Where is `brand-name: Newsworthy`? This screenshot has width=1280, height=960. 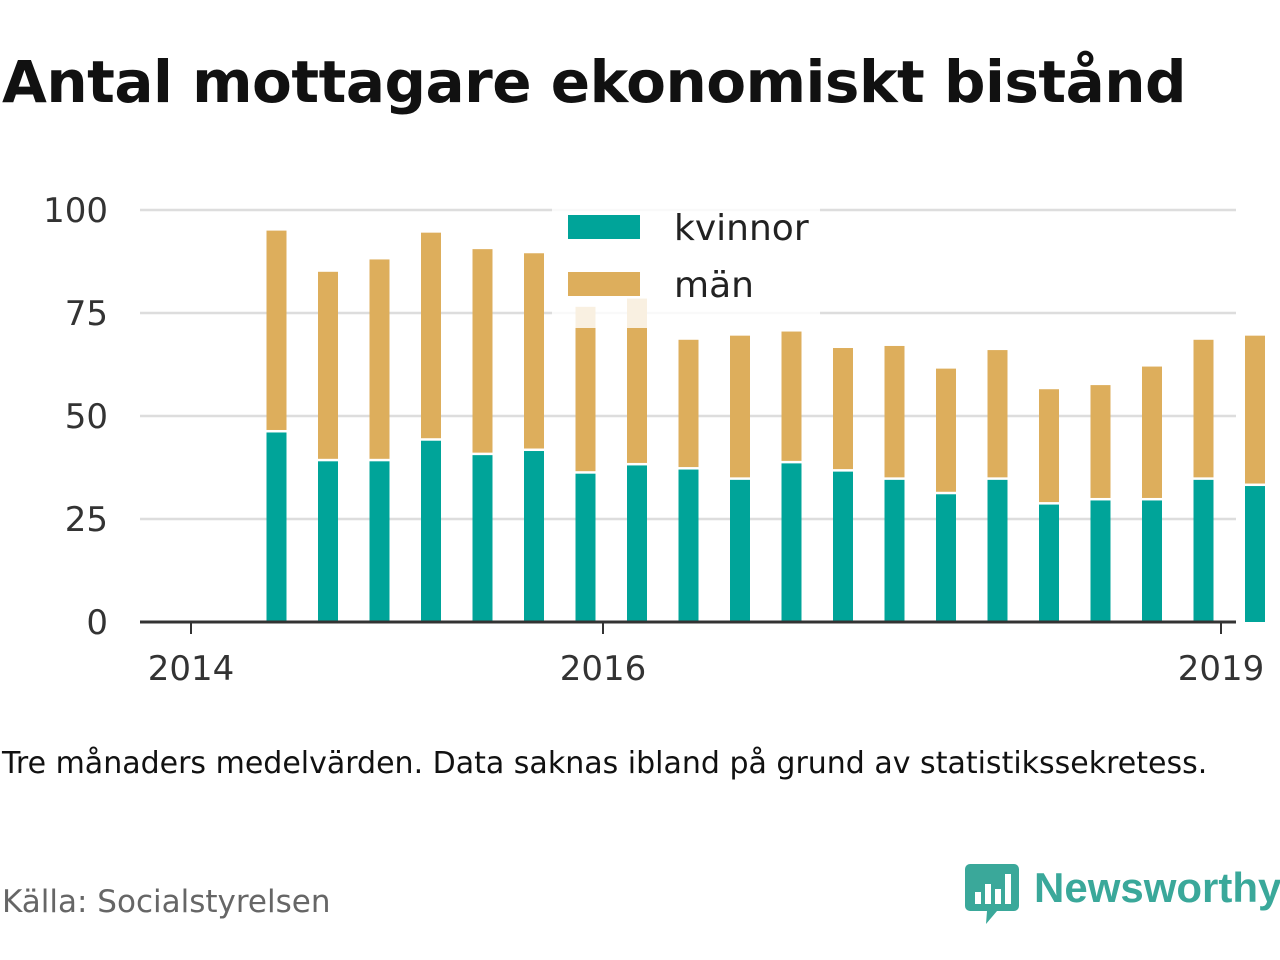 brand-name: Newsworthy is located at coordinates (1157, 887).